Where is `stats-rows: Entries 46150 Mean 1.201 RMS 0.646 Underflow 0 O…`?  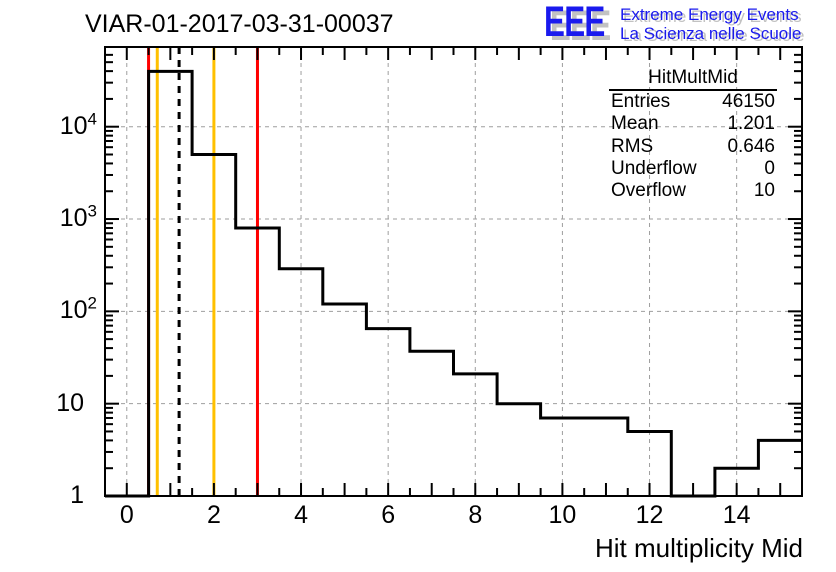
stats-rows: Entries 46150 Mean 1.201 RMS 0.646 Underflow 0 O… is located at coordinates (693, 146).